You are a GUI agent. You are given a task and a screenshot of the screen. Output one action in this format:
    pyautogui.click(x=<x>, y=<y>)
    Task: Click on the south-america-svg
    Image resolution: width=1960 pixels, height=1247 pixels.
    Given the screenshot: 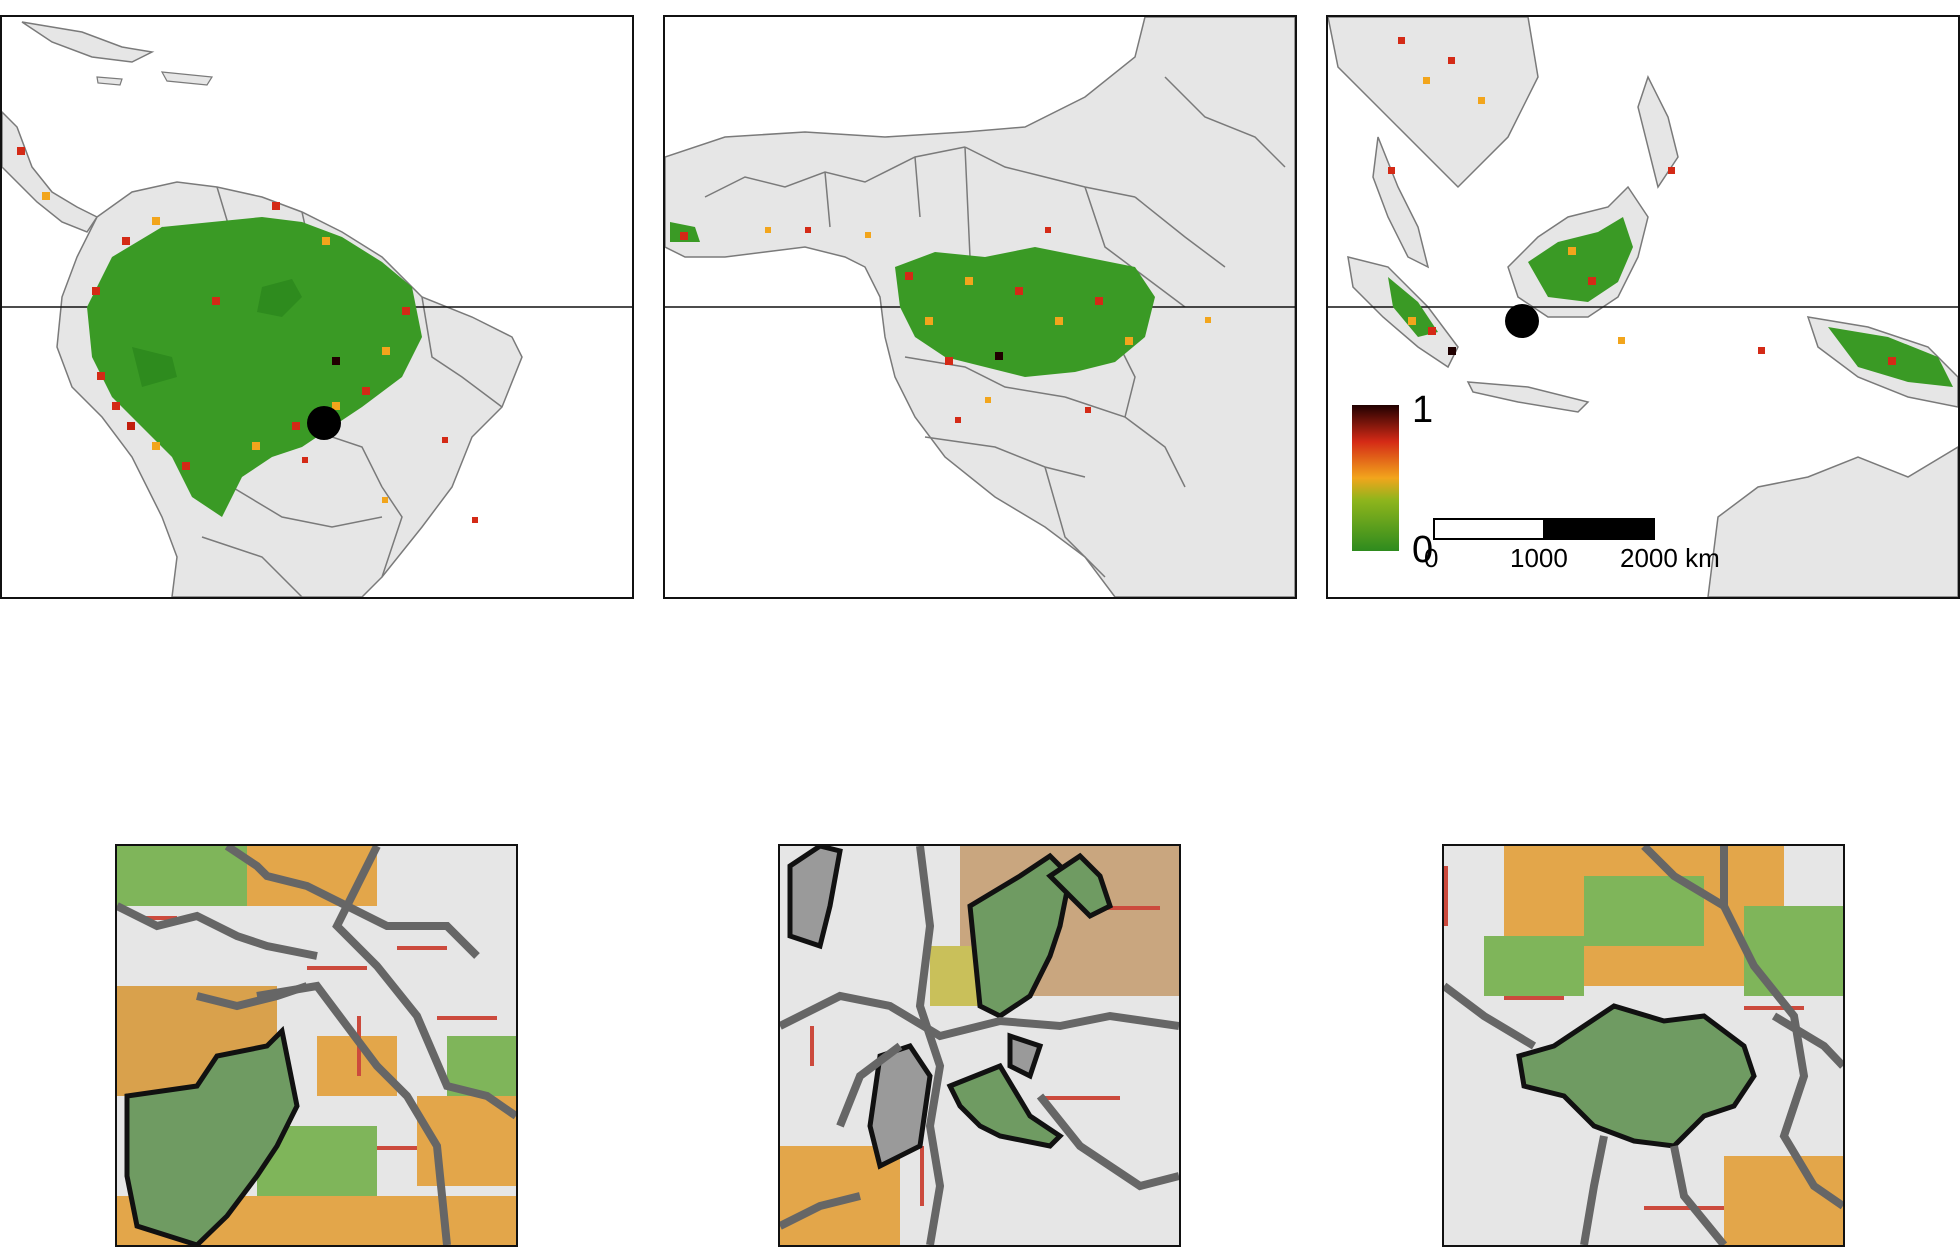 What is the action you would take?
    pyautogui.click(x=317, y=309)
    